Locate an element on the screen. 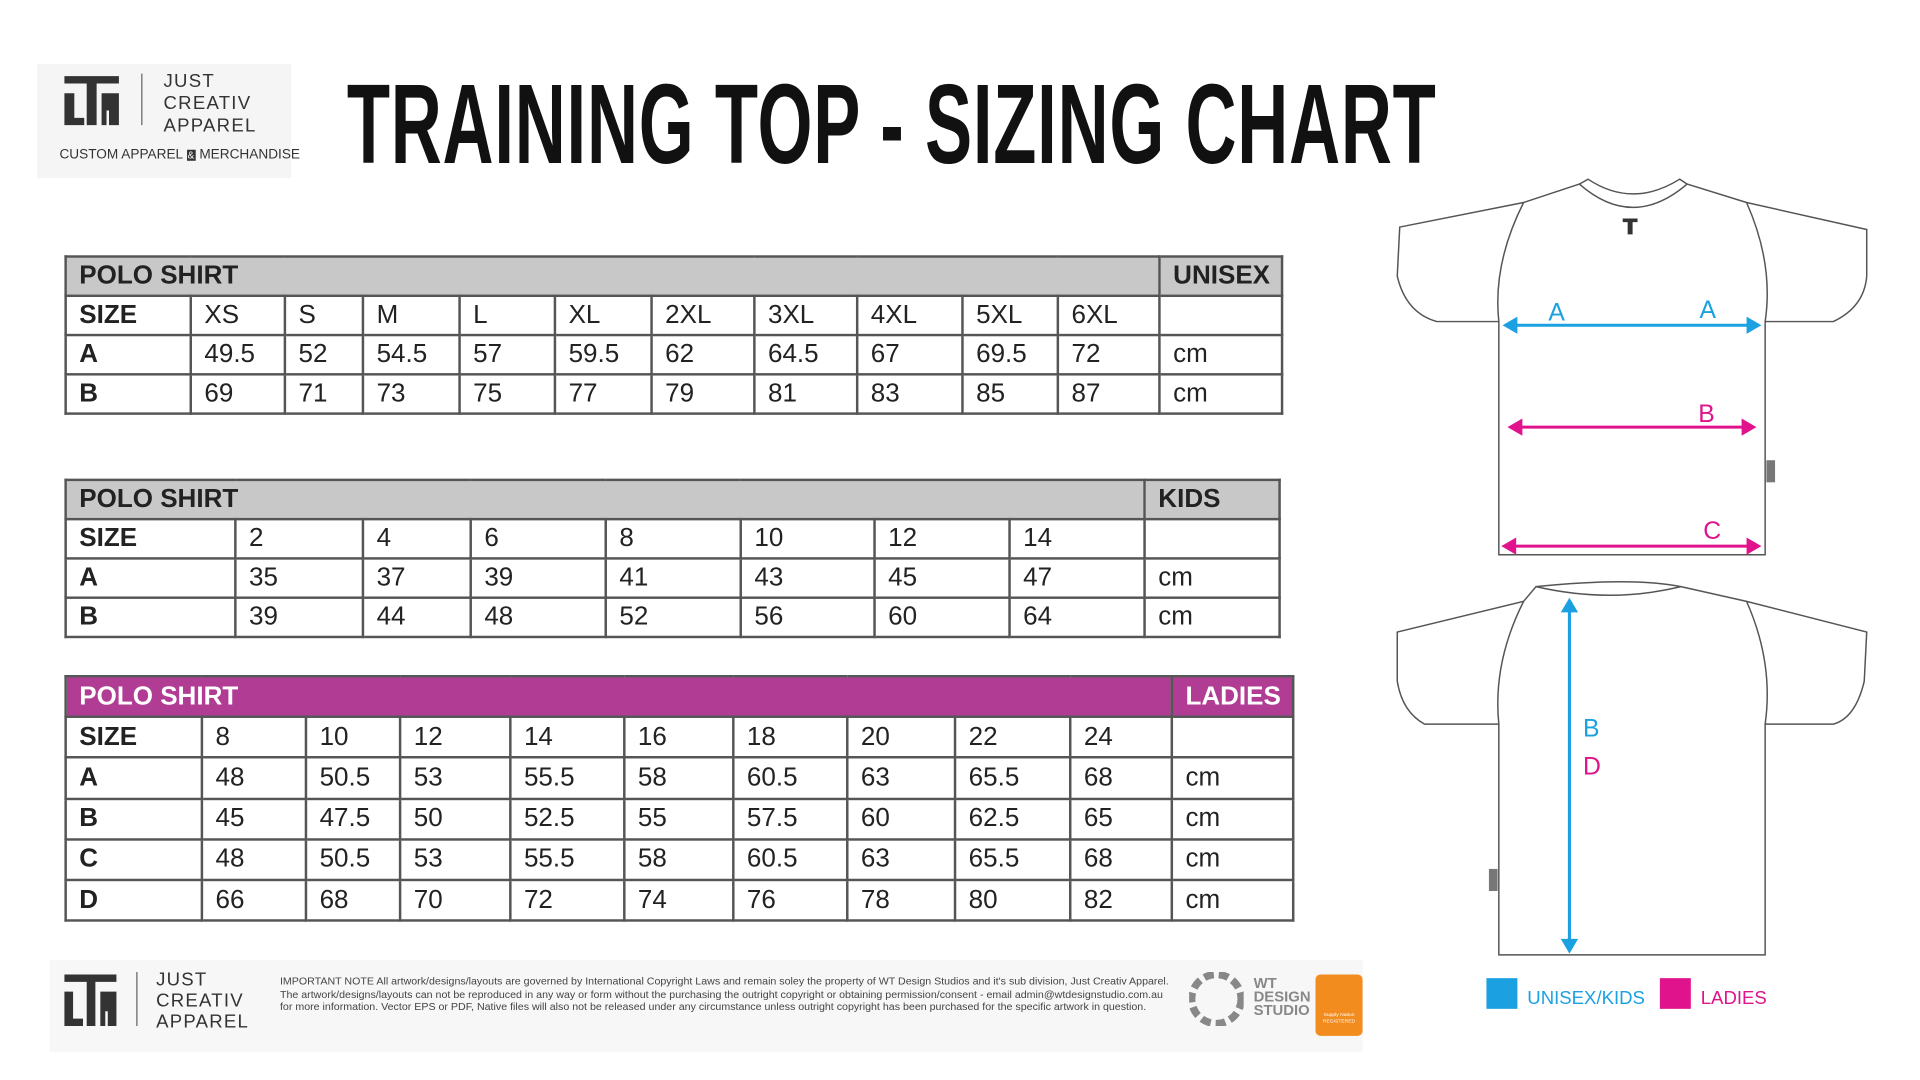 This screenshot has height=1080, width=1920. back-collar is located at coordinates (1608, 590).